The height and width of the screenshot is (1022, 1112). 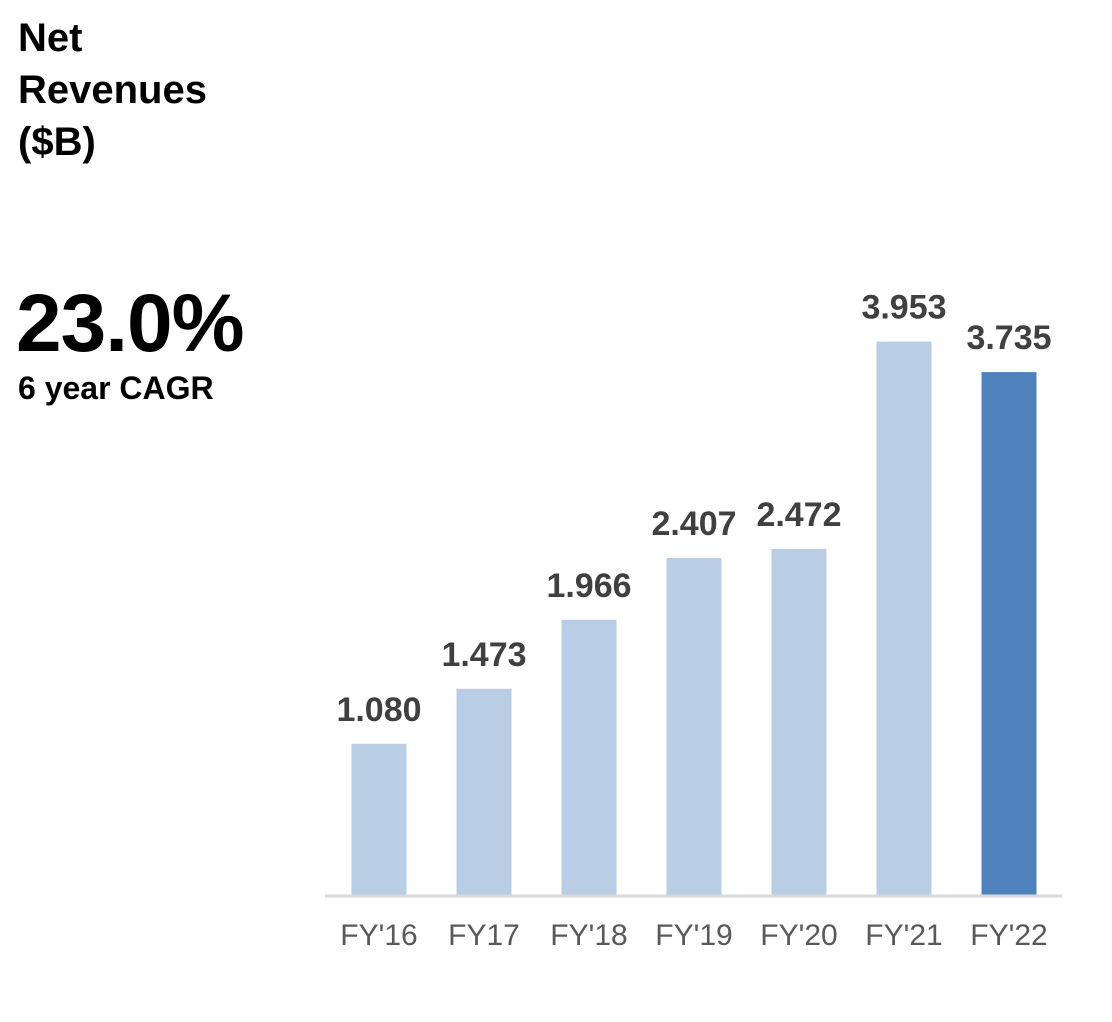 I want to click on chart-title-line-2: Revenues, so click(x=112, y=90).